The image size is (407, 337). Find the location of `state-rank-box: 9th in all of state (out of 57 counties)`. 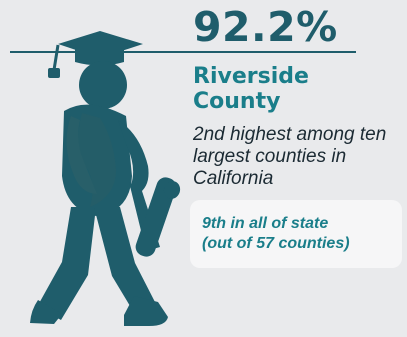

state-rank-box: 9th in all of state (out of 57 counties) is located at coordinates (296, 234).